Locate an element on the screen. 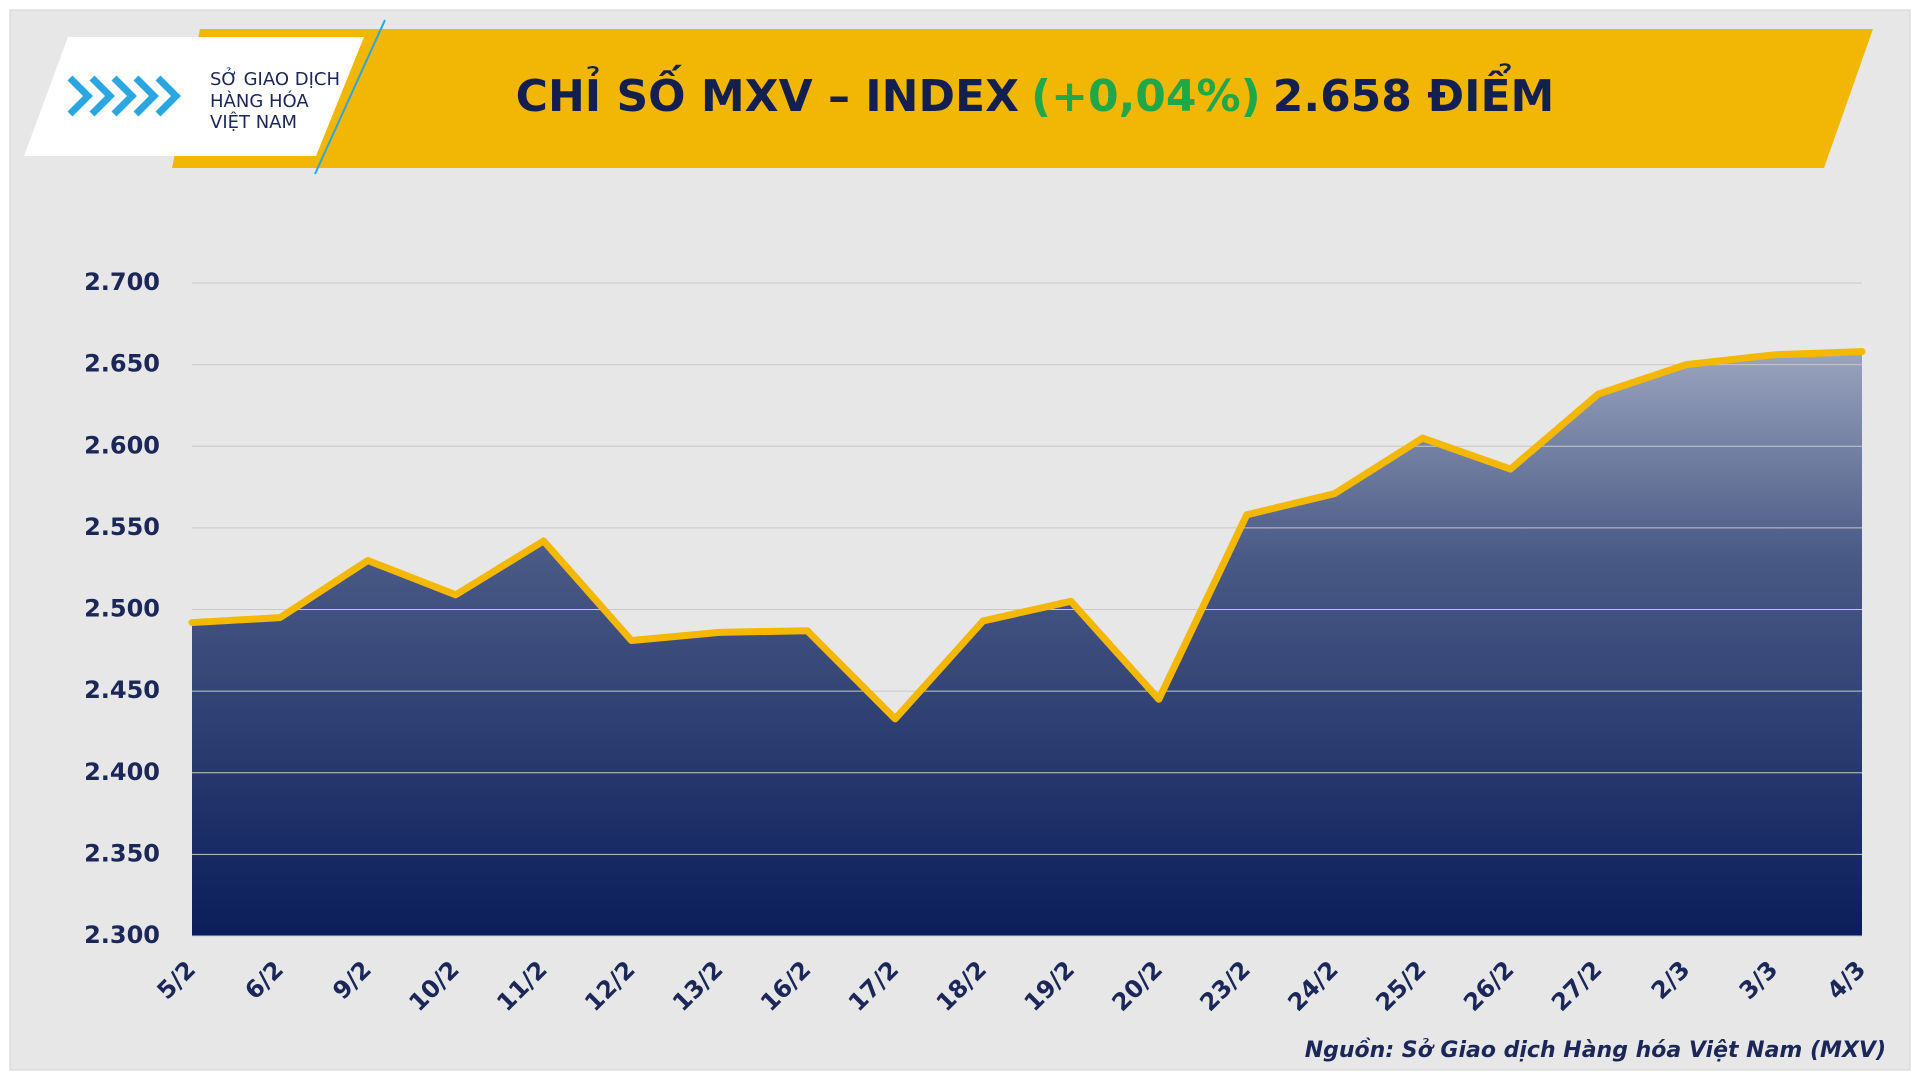  y-tick-label: 2.450 is located at coordinates (122, 690).